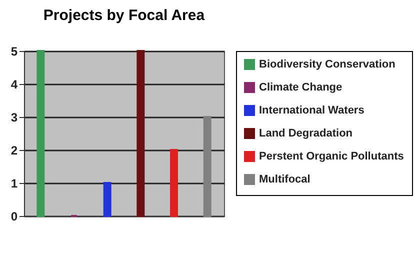 This screenshot has width=414, height=280. What do you see at coordinates (14, 217) in the screenshot?
I see `y-tick-label: 0` at bounding box center [14, 217].